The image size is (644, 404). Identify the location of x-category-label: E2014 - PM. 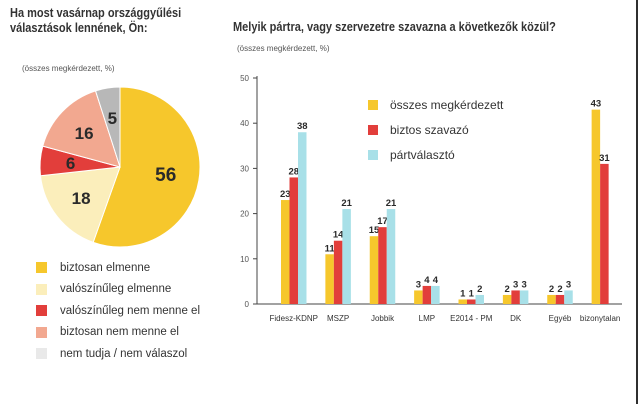
(471, 318).